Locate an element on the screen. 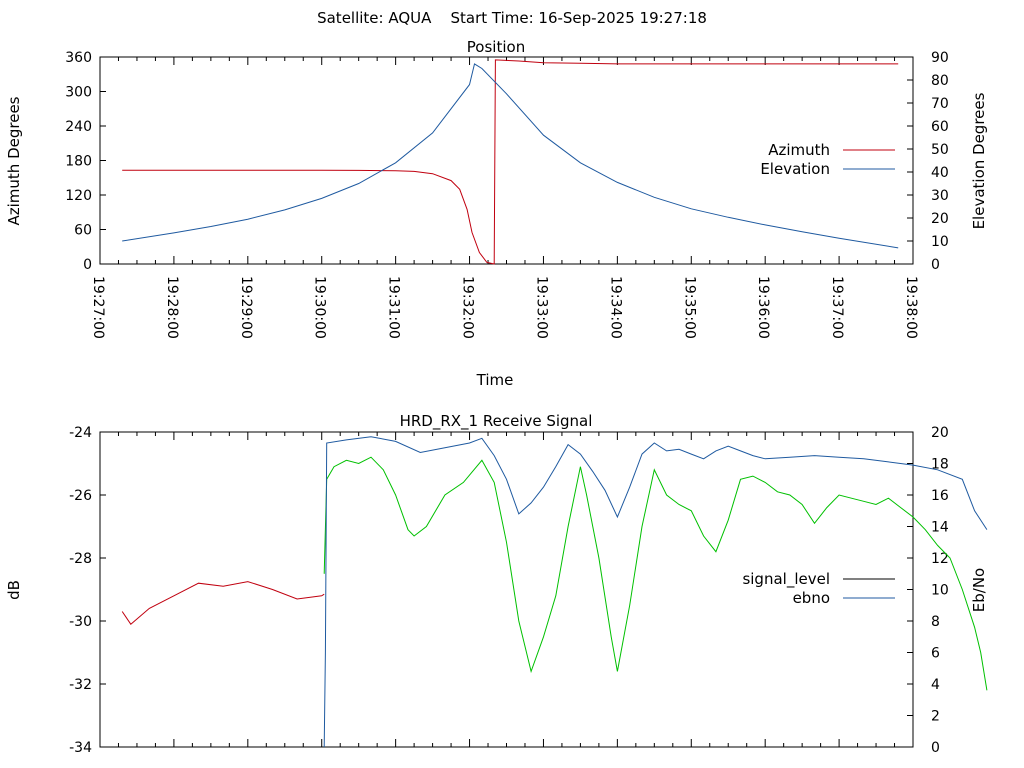  position-x-tick-label: 19:37:00 is located at coordinates (837, 307).